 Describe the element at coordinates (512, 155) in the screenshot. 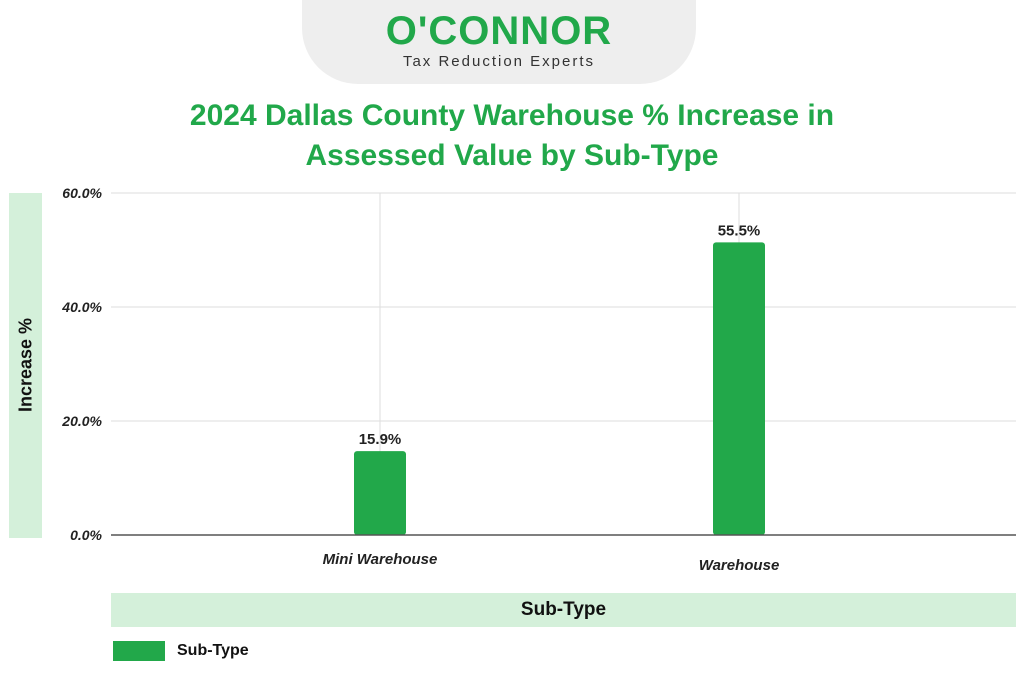

I see `chart-title-line-2: Assessed Value by Sub-Type` at that location.